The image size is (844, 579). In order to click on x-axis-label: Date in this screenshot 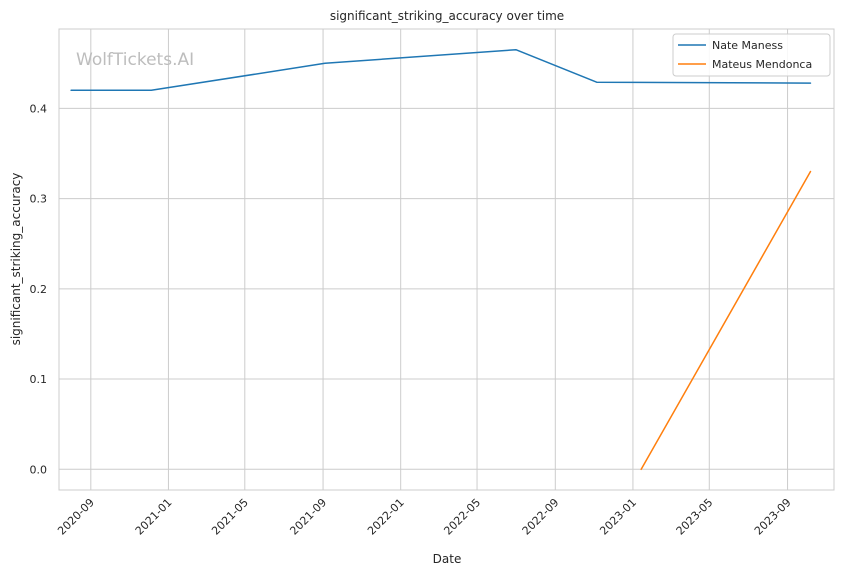, I will do `click(447, 559)`.